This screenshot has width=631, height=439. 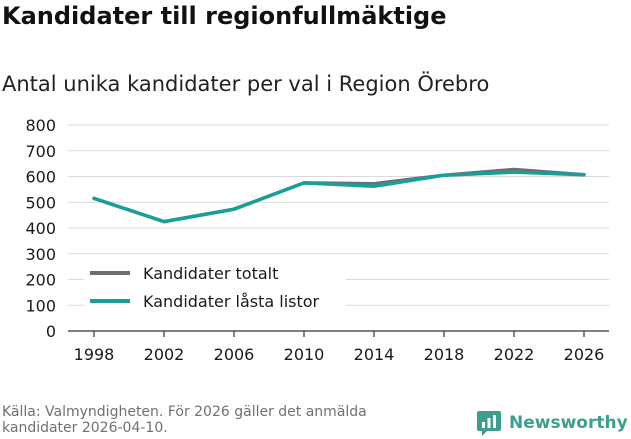 I want to click on y-tick-label: 500, so click(x=40, y=202).